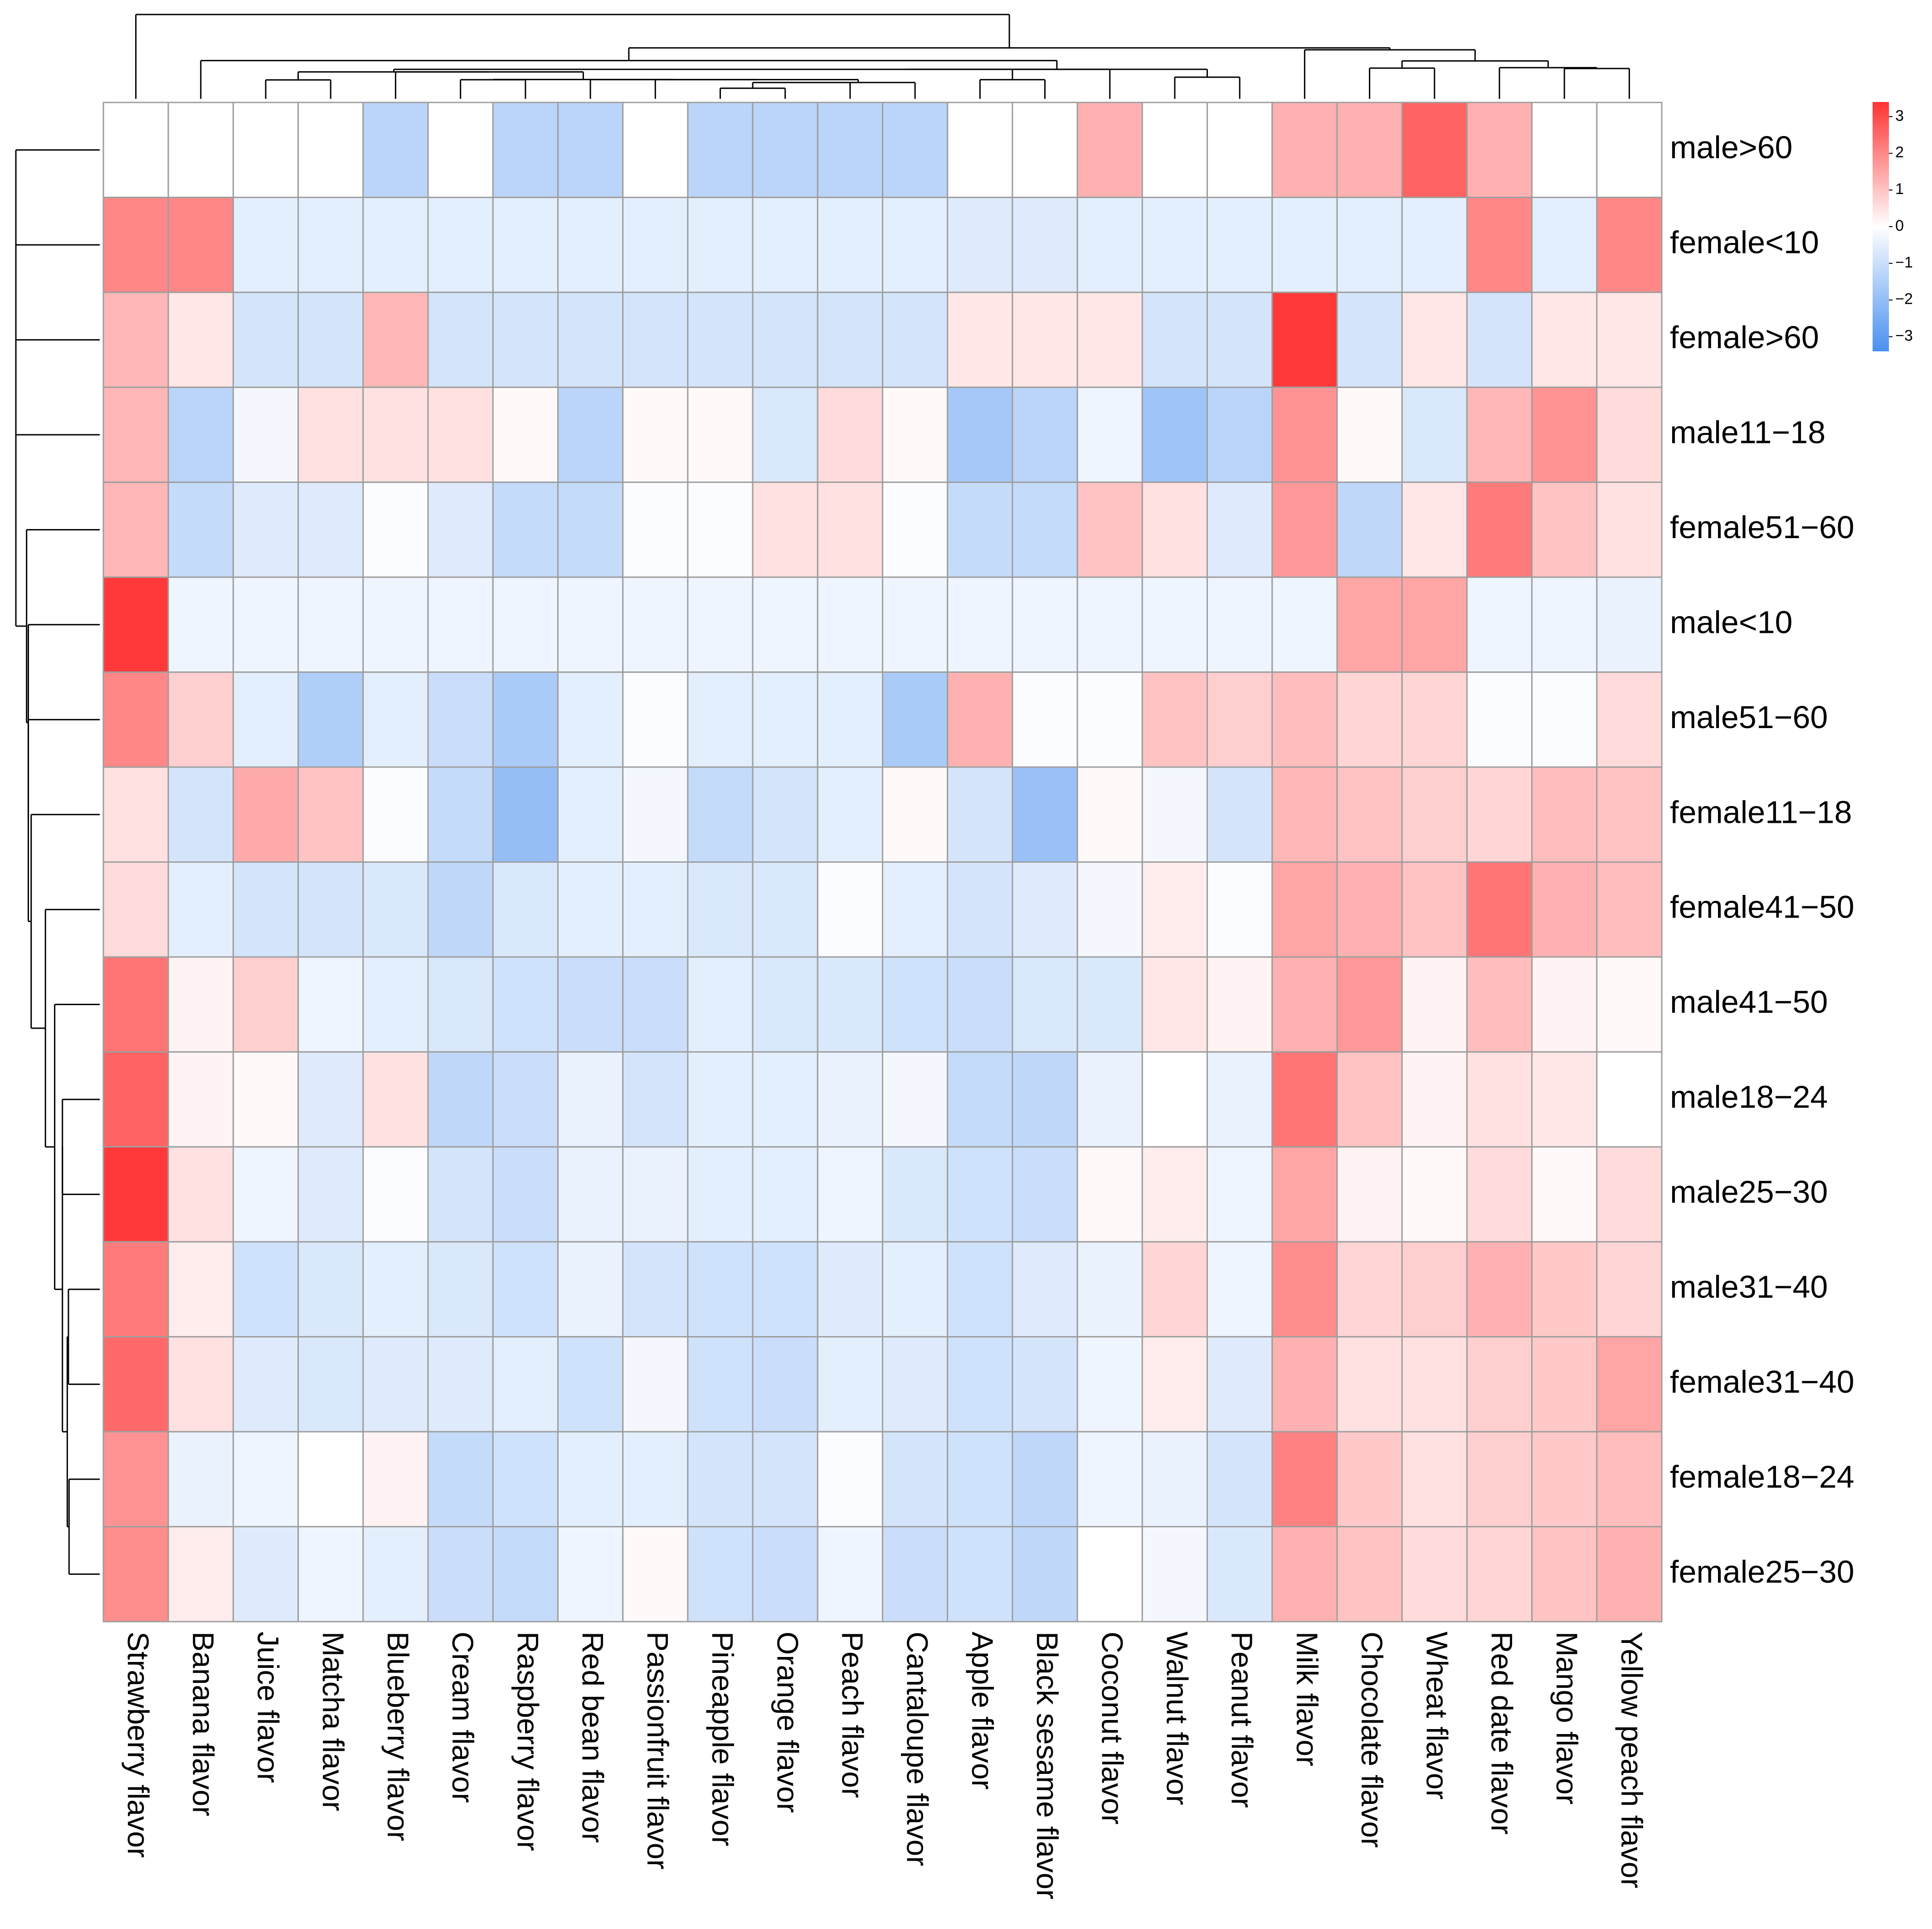 This screenshot has width=1932, height=1929. Describe the element at coordinates (1177, 1718) in the screenshot. I see `column-label: Walnut flavor` at that location.